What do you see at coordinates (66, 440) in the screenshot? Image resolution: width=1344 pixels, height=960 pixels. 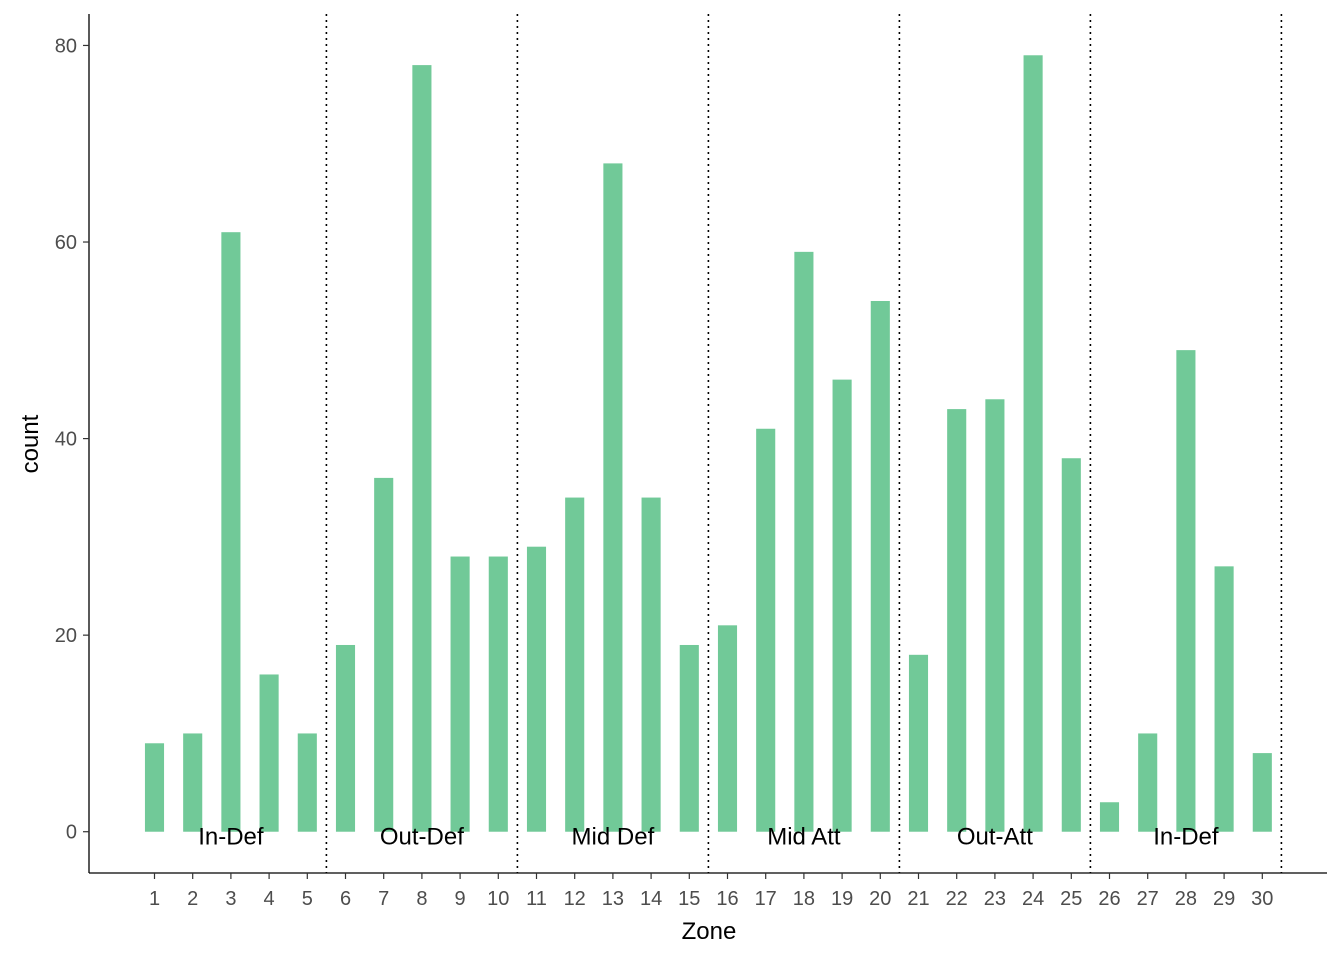 I see `y-tick-label: 40` at bounding box center [66, 440].